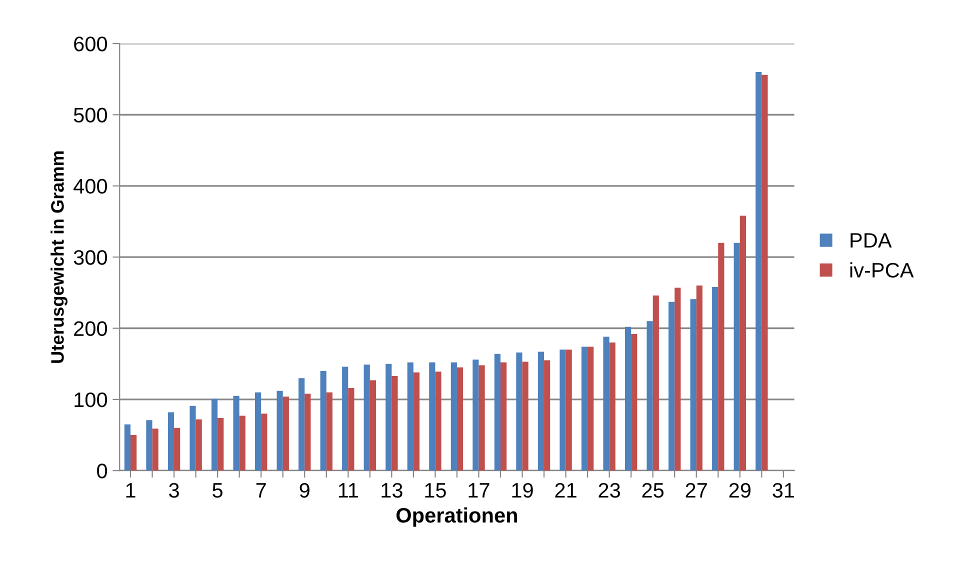  What do you see at coordinates (871, 240) in the screenshot?
I see `legend-label: PDA` at bounding box center [871, 240].